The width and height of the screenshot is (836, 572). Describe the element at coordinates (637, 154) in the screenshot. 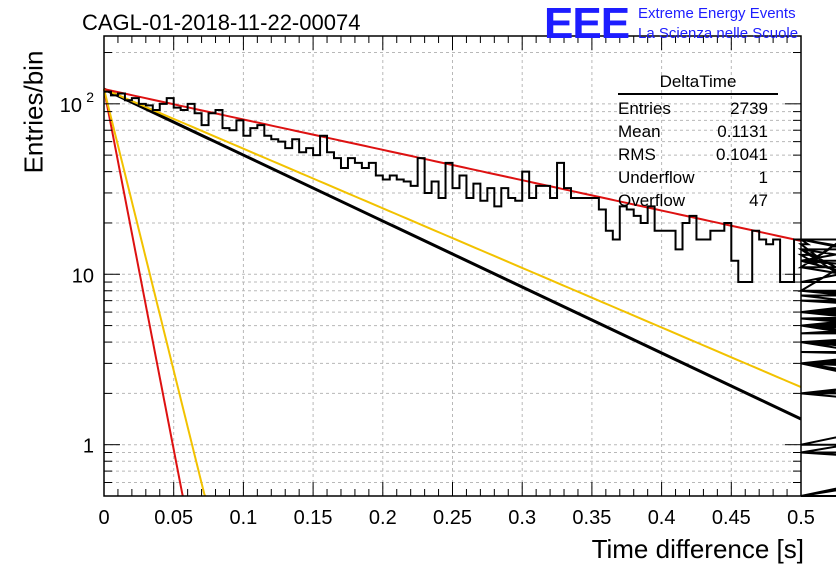

I see `stats-label: RMS` at that location.